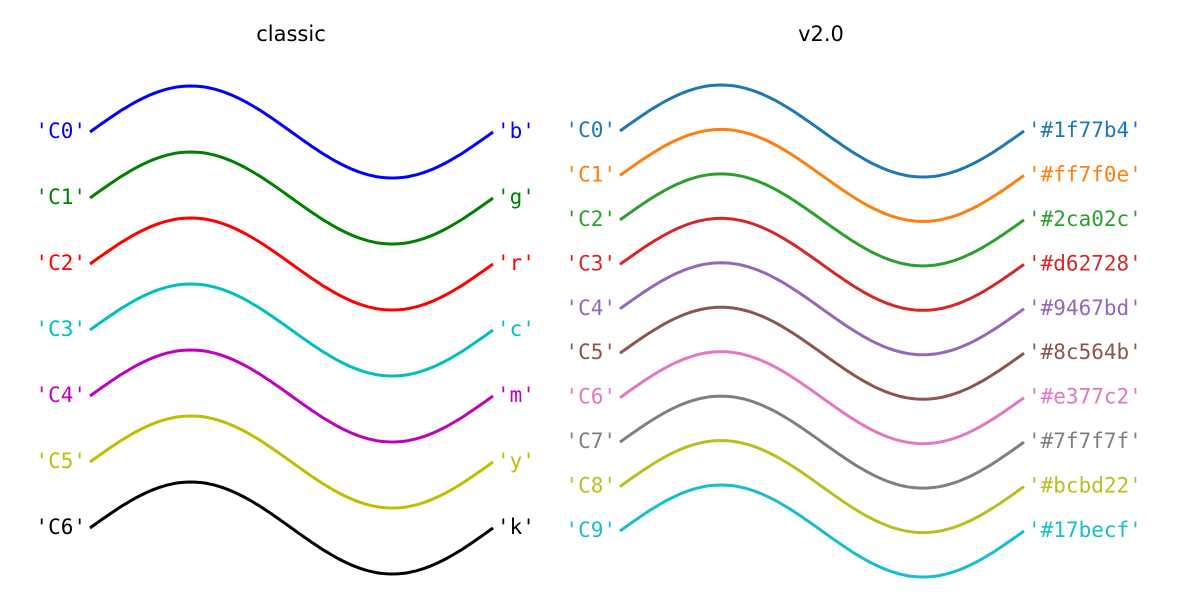  What do you see at coordinates (1085, 263) in the screenshot?
I see `color-label: '#d62728'` at bounding box center [1085, 263].